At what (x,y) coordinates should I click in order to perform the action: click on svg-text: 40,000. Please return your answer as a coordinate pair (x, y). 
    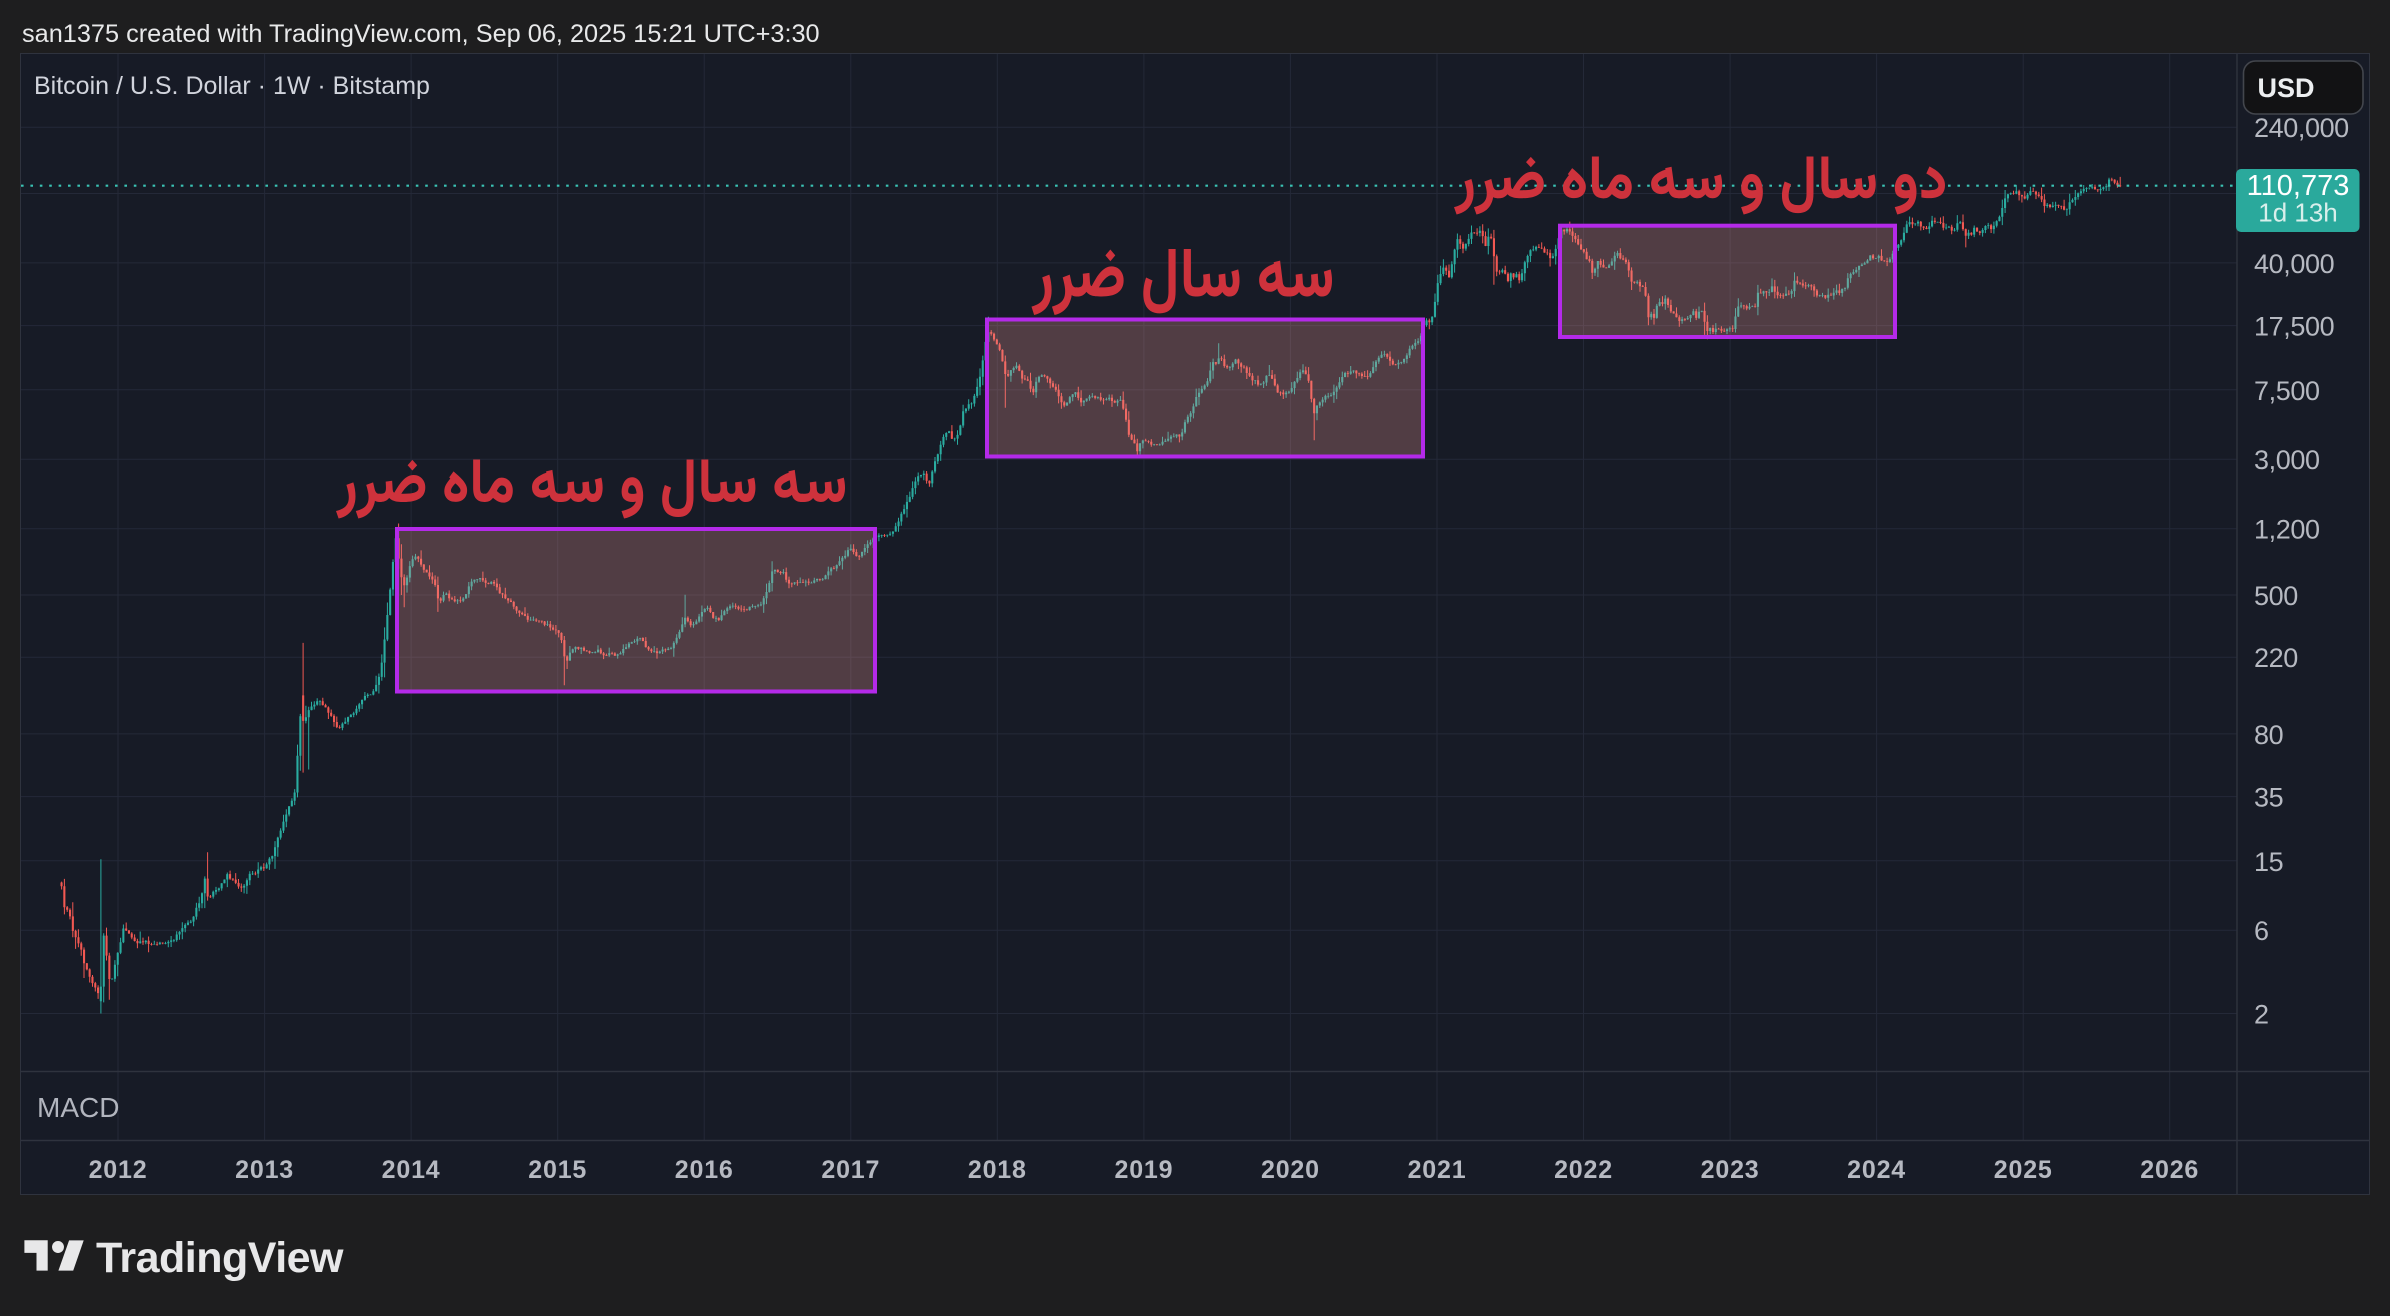
    Looking at the image, I should click on (2294, 264).